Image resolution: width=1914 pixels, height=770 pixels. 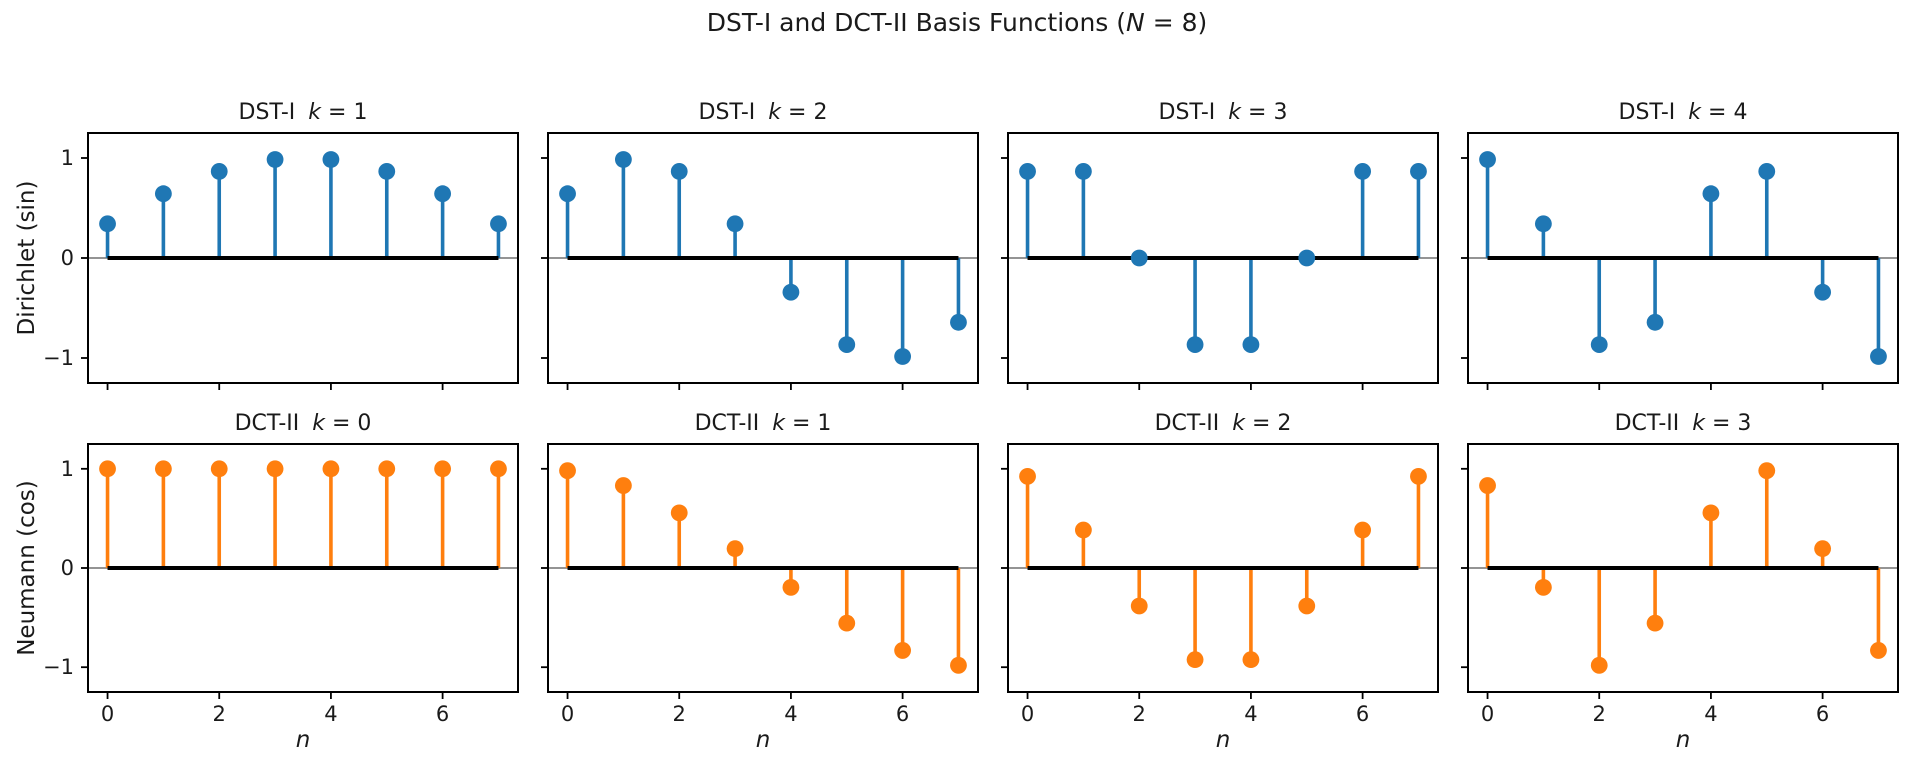 I want to click on subplot-title: DCT-II k = 0, so click(x=303, y=423).